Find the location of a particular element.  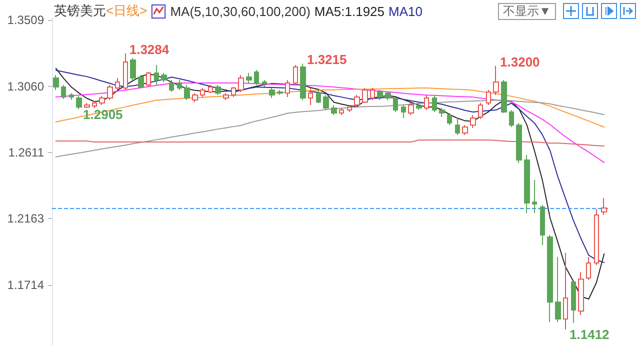

chart-title: 英镑美元 is located at coordinates (80, 11).